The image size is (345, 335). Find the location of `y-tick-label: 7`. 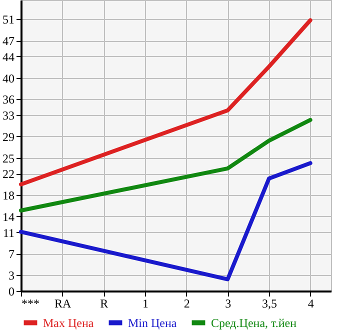

y-tick-label: 7 is located at coordinates (11, 254).